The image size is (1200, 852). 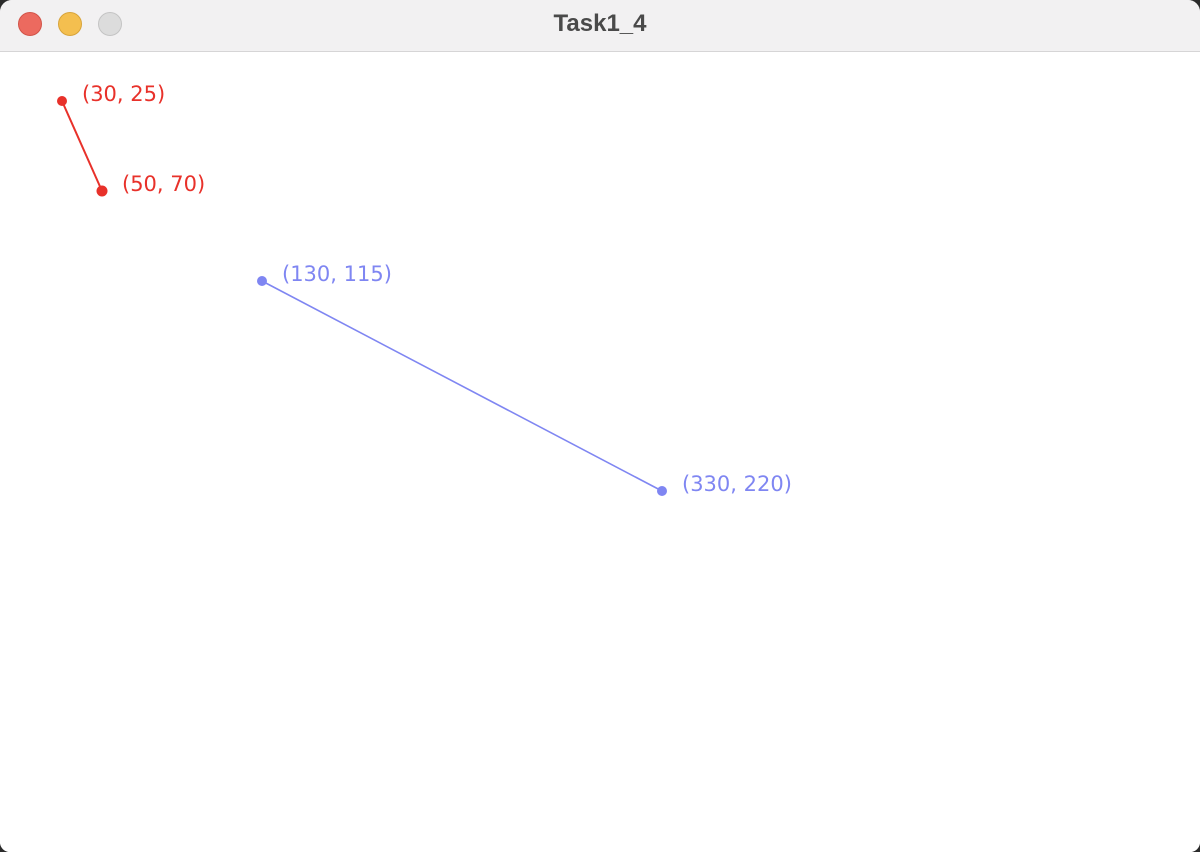 I want to click on zoom-window-button, so click(x=110, y=24).